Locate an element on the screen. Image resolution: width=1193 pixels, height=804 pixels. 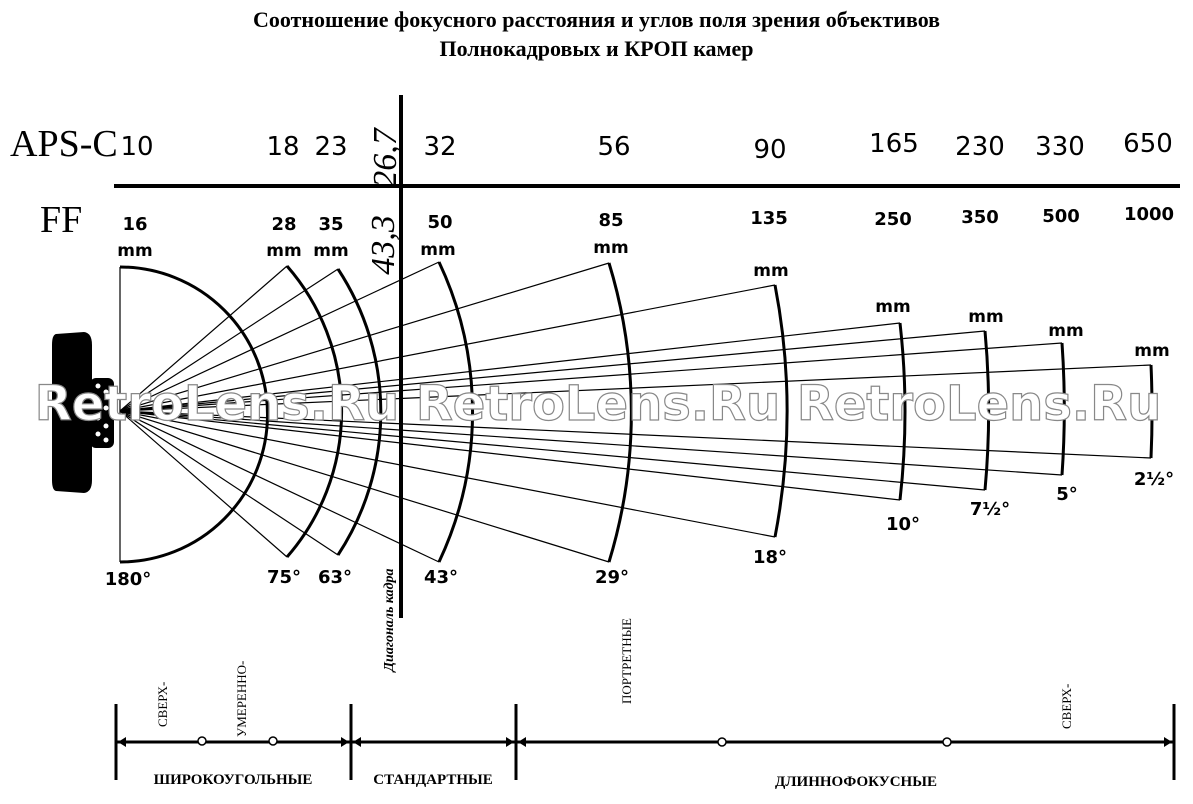
ff-focal-label: 1000 is located at coordinates (1149, 214).